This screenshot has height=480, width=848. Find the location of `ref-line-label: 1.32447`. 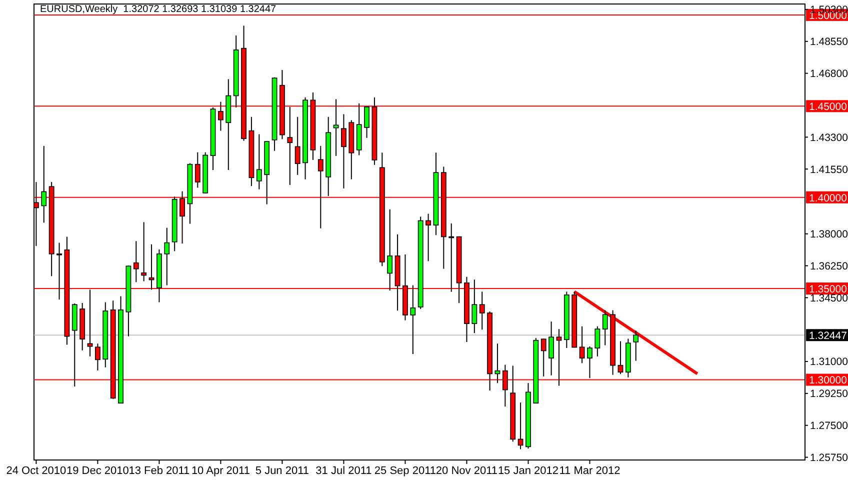

ref-line-label: 1.32447 is located at coordinates (828, 336).